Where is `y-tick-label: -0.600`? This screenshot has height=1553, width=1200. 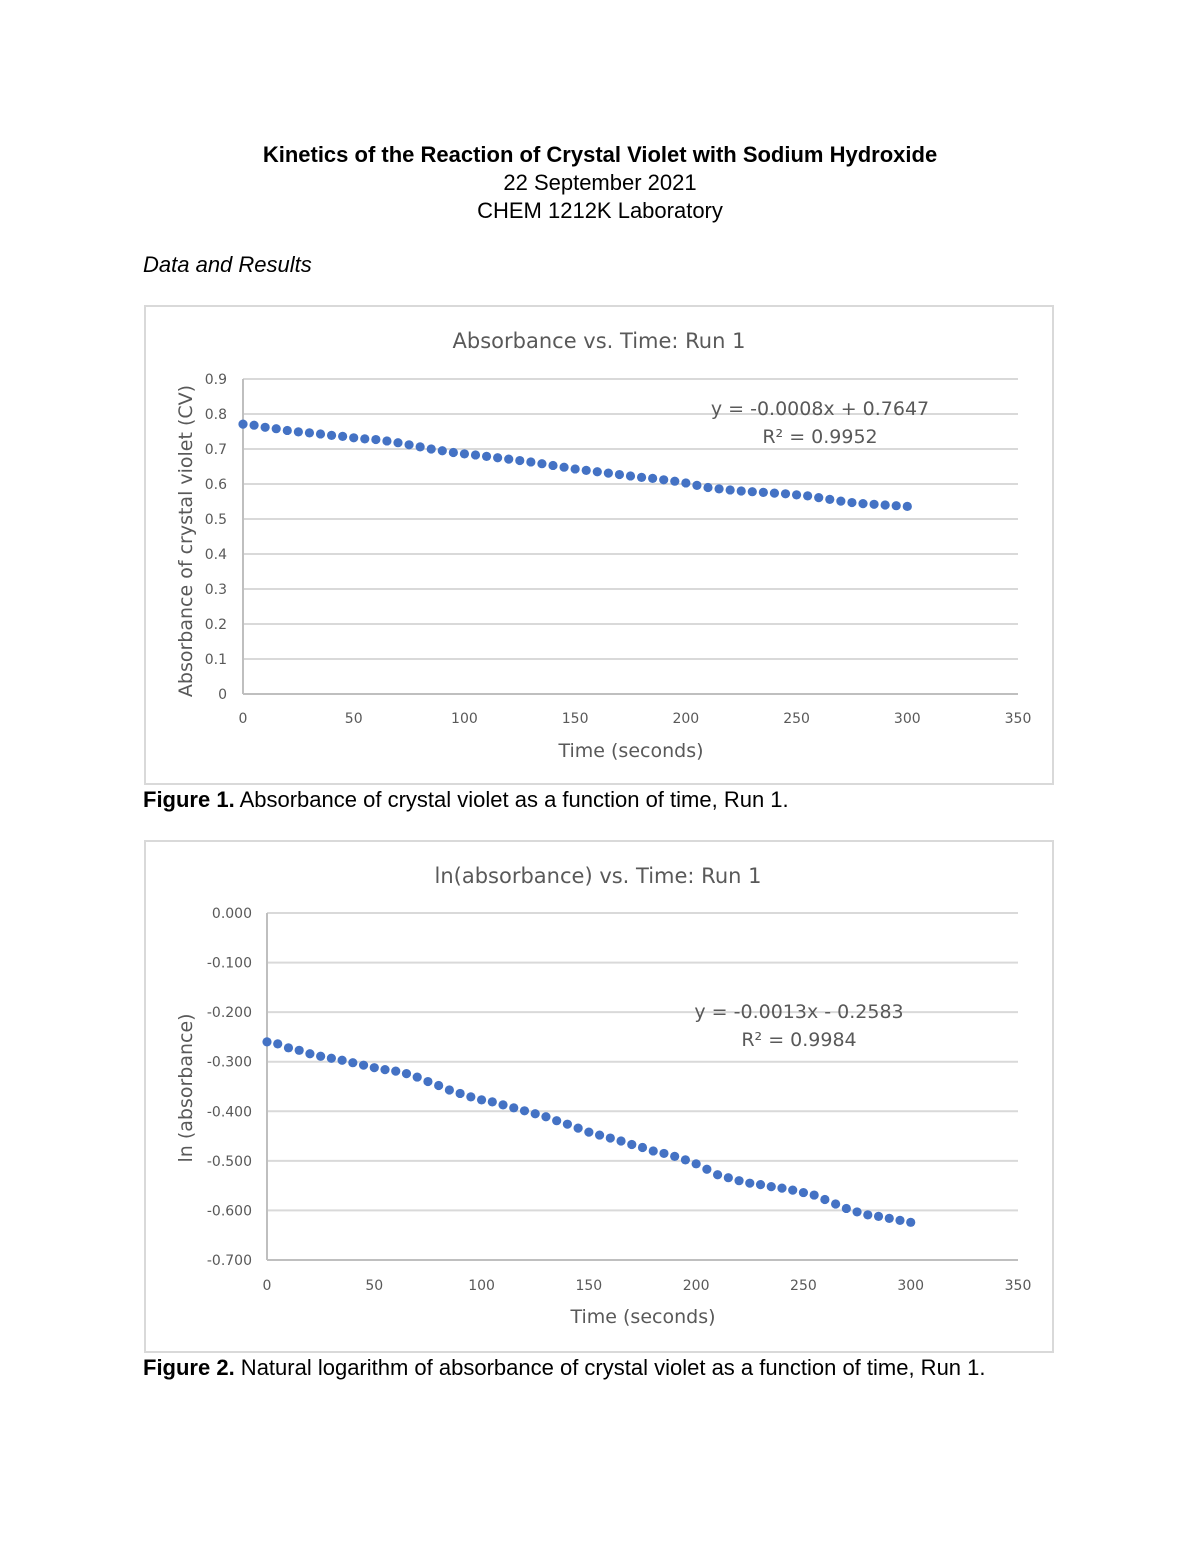
y-tick-label: -0.600 is located at coordinates (229, 1211).